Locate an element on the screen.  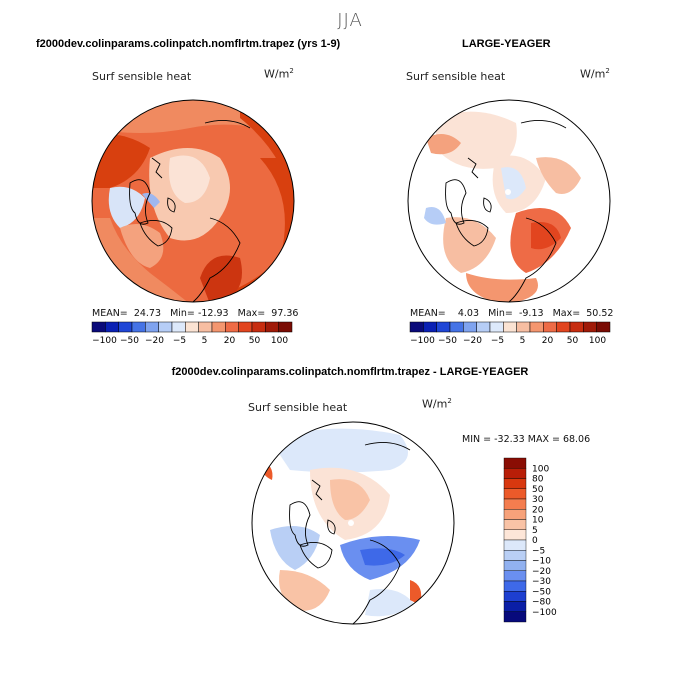
colorbar-tick-label: 30 is located at coordinates (538, 500).